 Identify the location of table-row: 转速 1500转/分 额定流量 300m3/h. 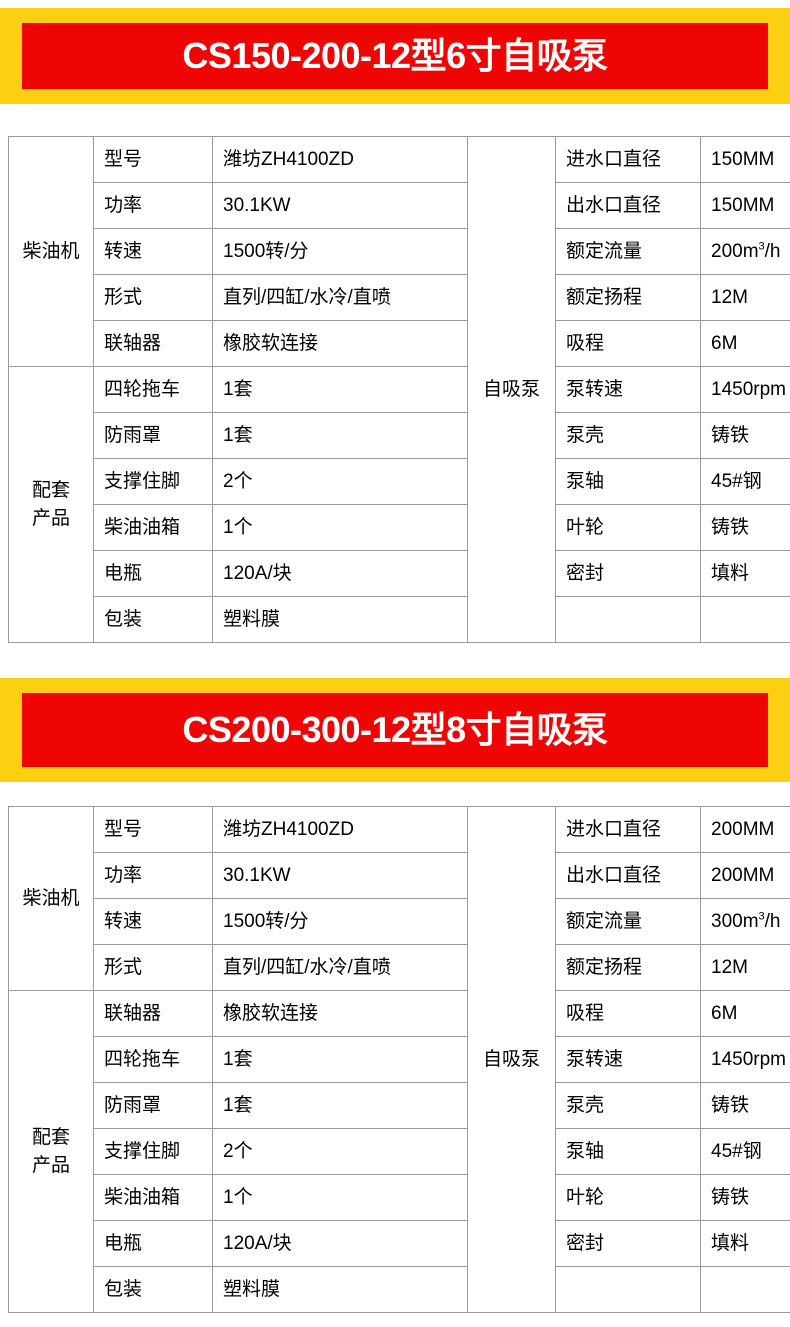
(399, 921).